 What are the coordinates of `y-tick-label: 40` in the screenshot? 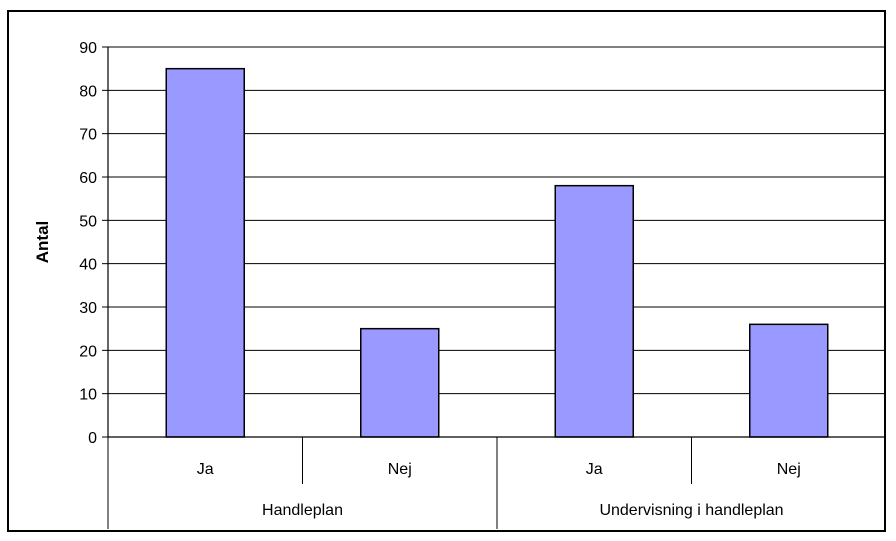 It's located at (88, 265).